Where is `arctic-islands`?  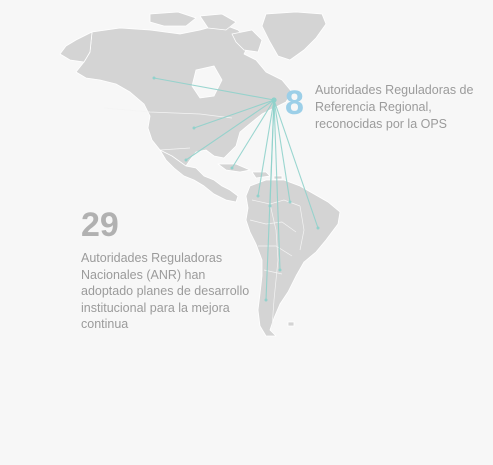
arctic-islands is located at coordinates (173, 19).